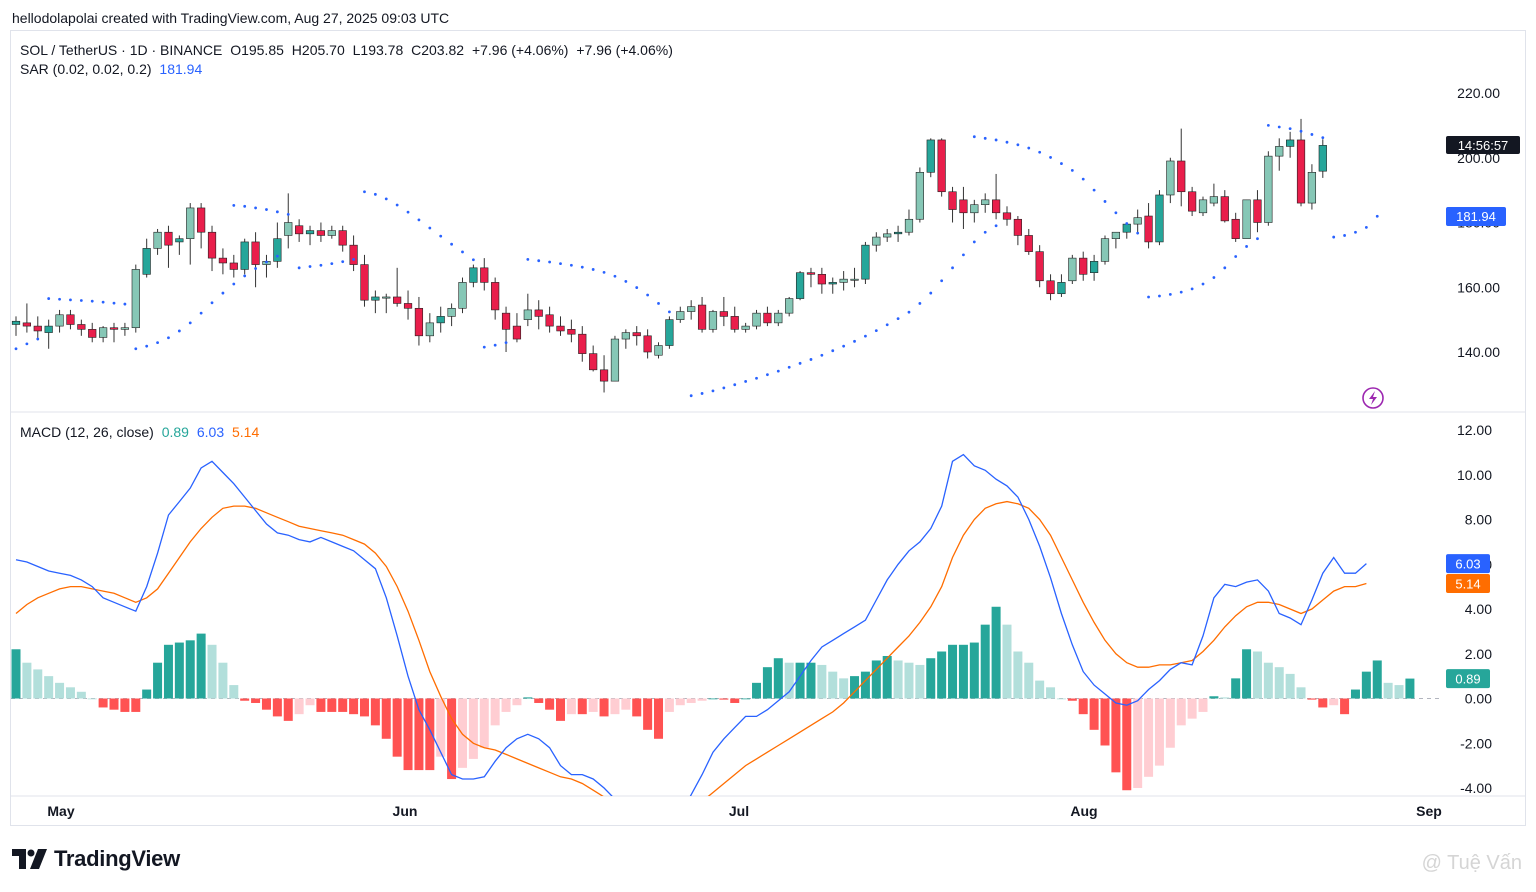 The height and width of the screenshot is (892, 1536). Describe the element at coordinates (121, 50) in the screenshot. I see `symbol-label: SOL / TetherUS · 1D · BINANCE` at that location.